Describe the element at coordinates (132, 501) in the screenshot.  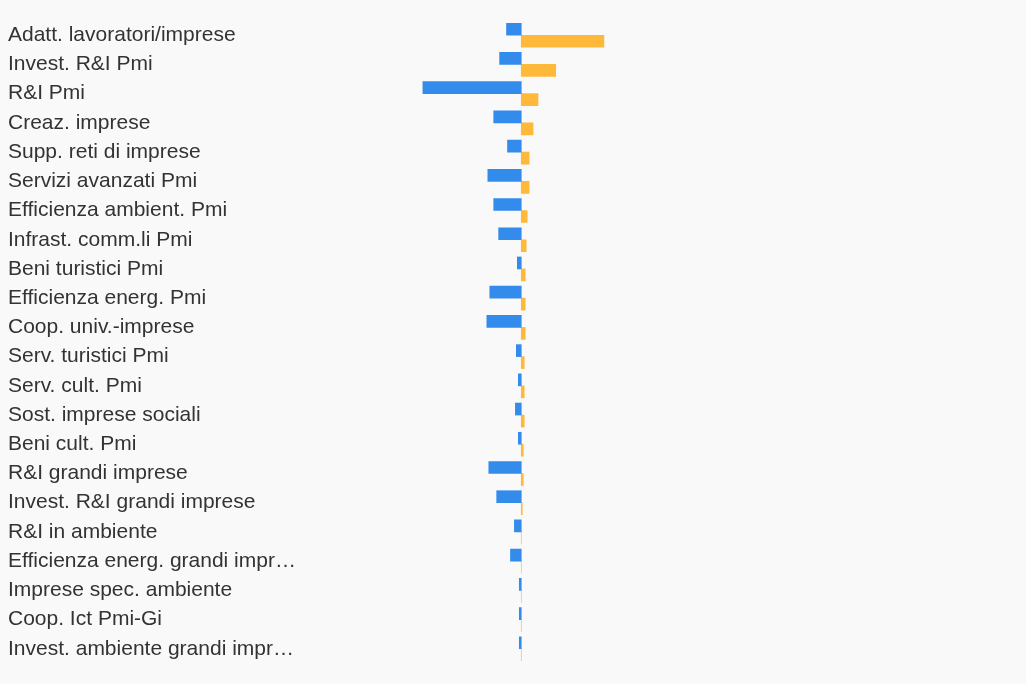
I see `y-tick-label: Invest. R&I grandi imprese` at that location.